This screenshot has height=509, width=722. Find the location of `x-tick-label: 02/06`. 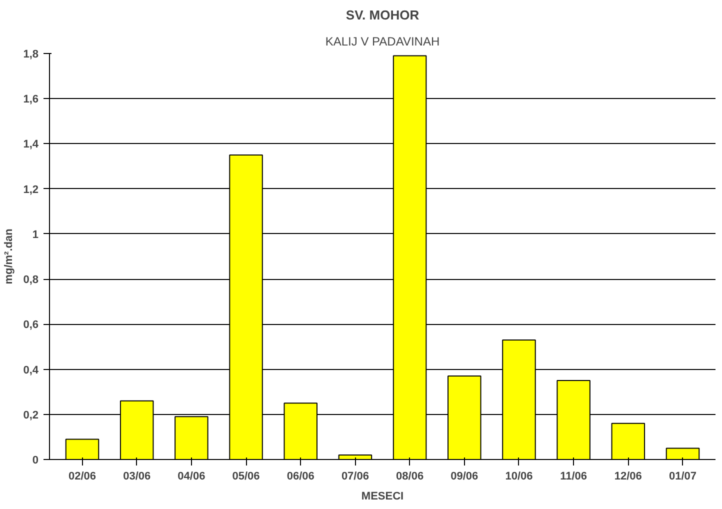

x-tick-label: 02/06 is located at coordinates (82, 476).